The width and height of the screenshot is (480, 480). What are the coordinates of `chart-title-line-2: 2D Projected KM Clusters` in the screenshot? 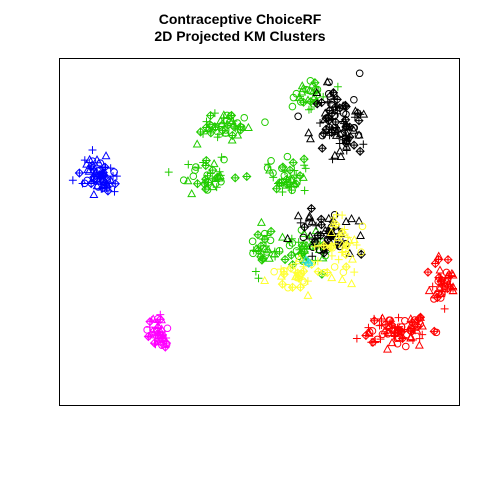 It's located at (240, 36).